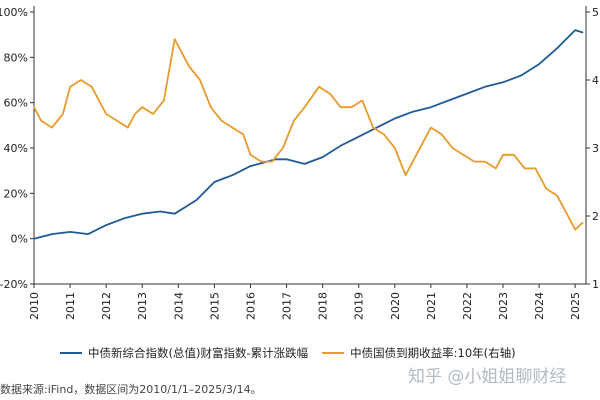 Image resolution: width=600 pixels, height=400 pixels. What do you see at coordinates (70, 306) in the screenshot?
I see `x-tick-label: 2011` at bounding box center [70, 306].